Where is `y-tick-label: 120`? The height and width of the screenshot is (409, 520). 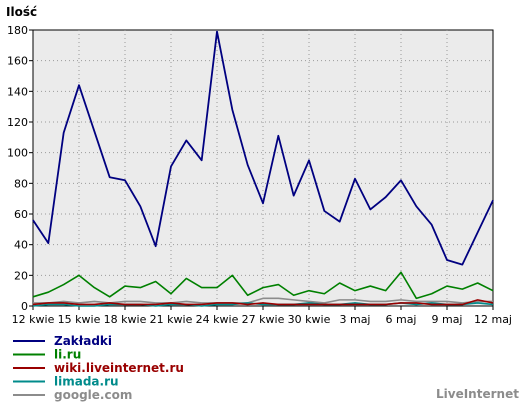
y-tick-label: 120 is located at coordinates (17, 122).